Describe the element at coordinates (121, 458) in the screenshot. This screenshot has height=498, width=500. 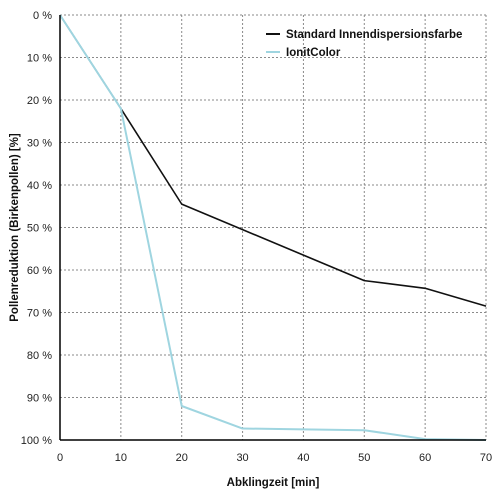
I see `x-tick-label: 10` at that location.